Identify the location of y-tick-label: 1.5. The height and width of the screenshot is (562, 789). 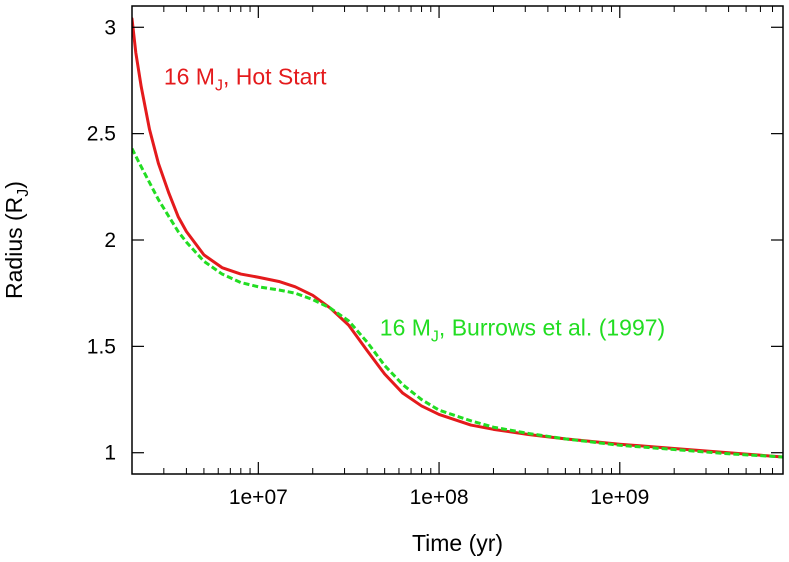
(101, 346).